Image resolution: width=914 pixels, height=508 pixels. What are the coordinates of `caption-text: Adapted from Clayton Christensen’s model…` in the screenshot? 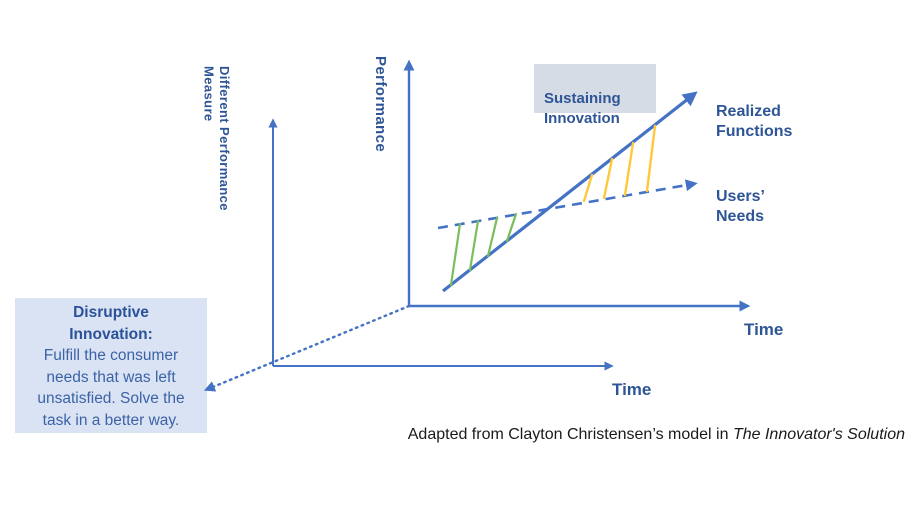 It's located at (570, 434).